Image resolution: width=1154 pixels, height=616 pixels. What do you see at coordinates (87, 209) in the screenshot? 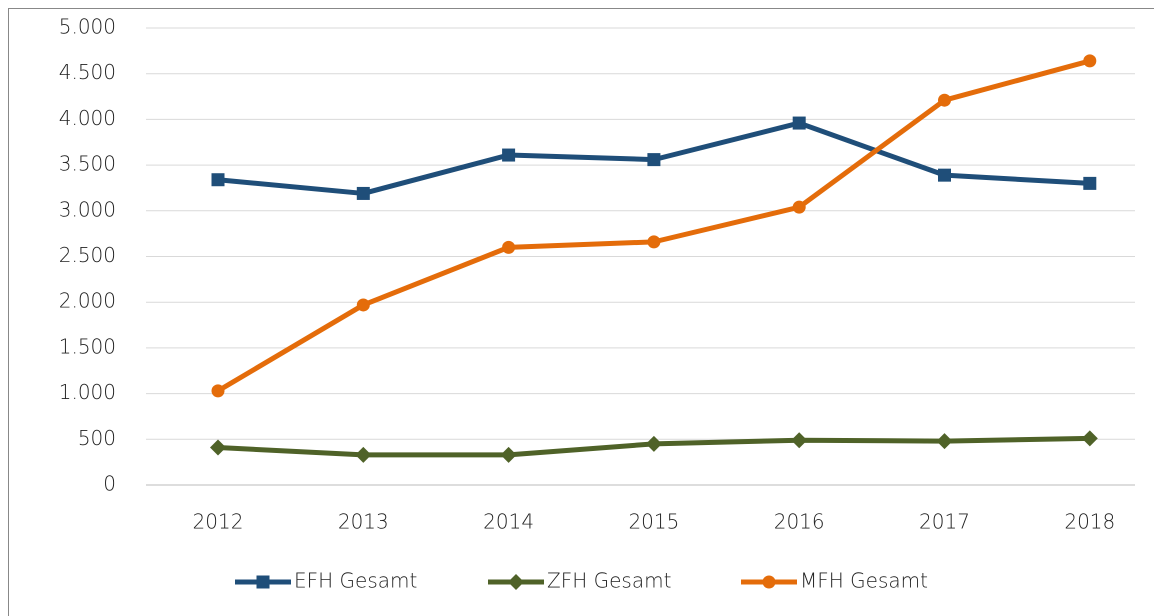
I see `y-tick-label: 3.000` at bounding box center [87, 209].